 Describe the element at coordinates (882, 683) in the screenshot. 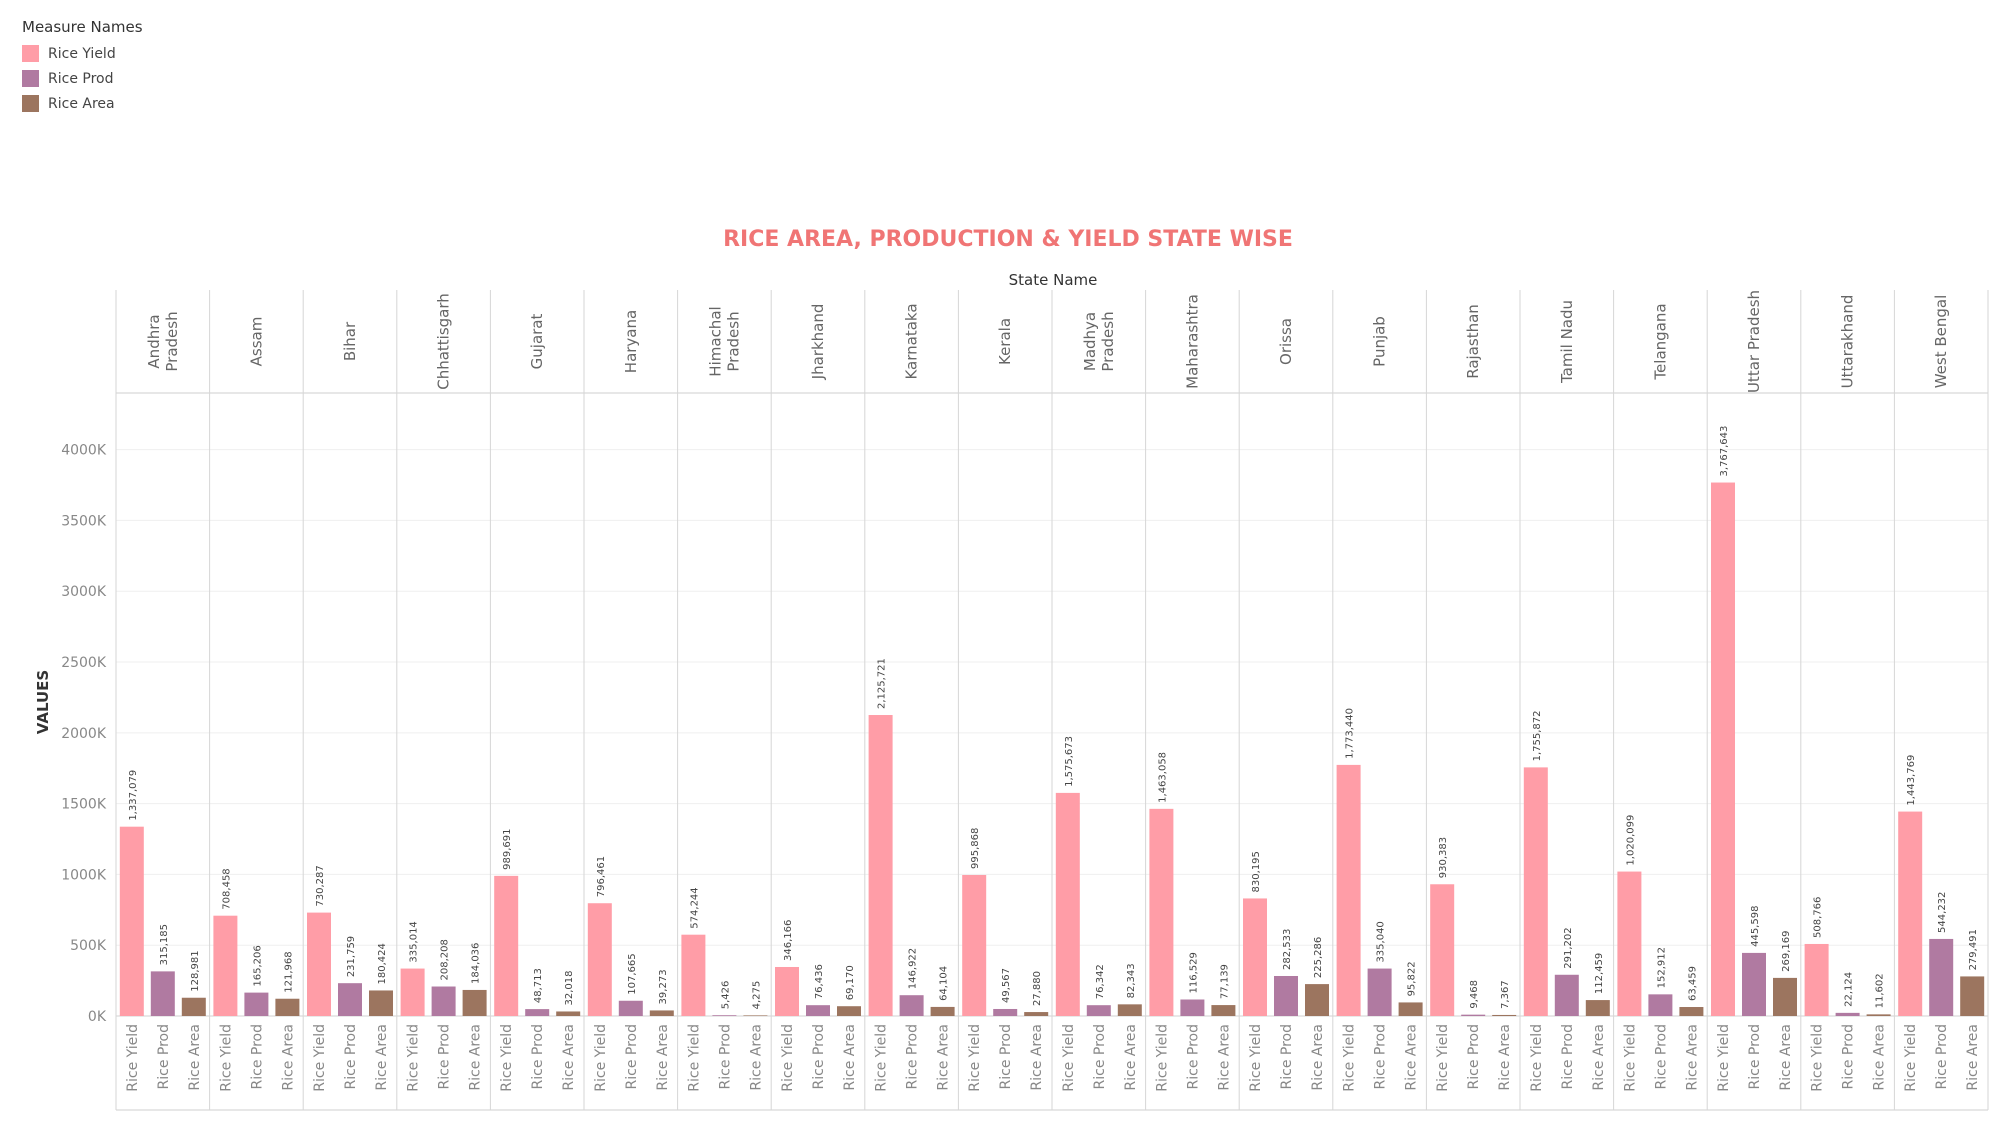

I see `data-label: 2,125,721` at that location.